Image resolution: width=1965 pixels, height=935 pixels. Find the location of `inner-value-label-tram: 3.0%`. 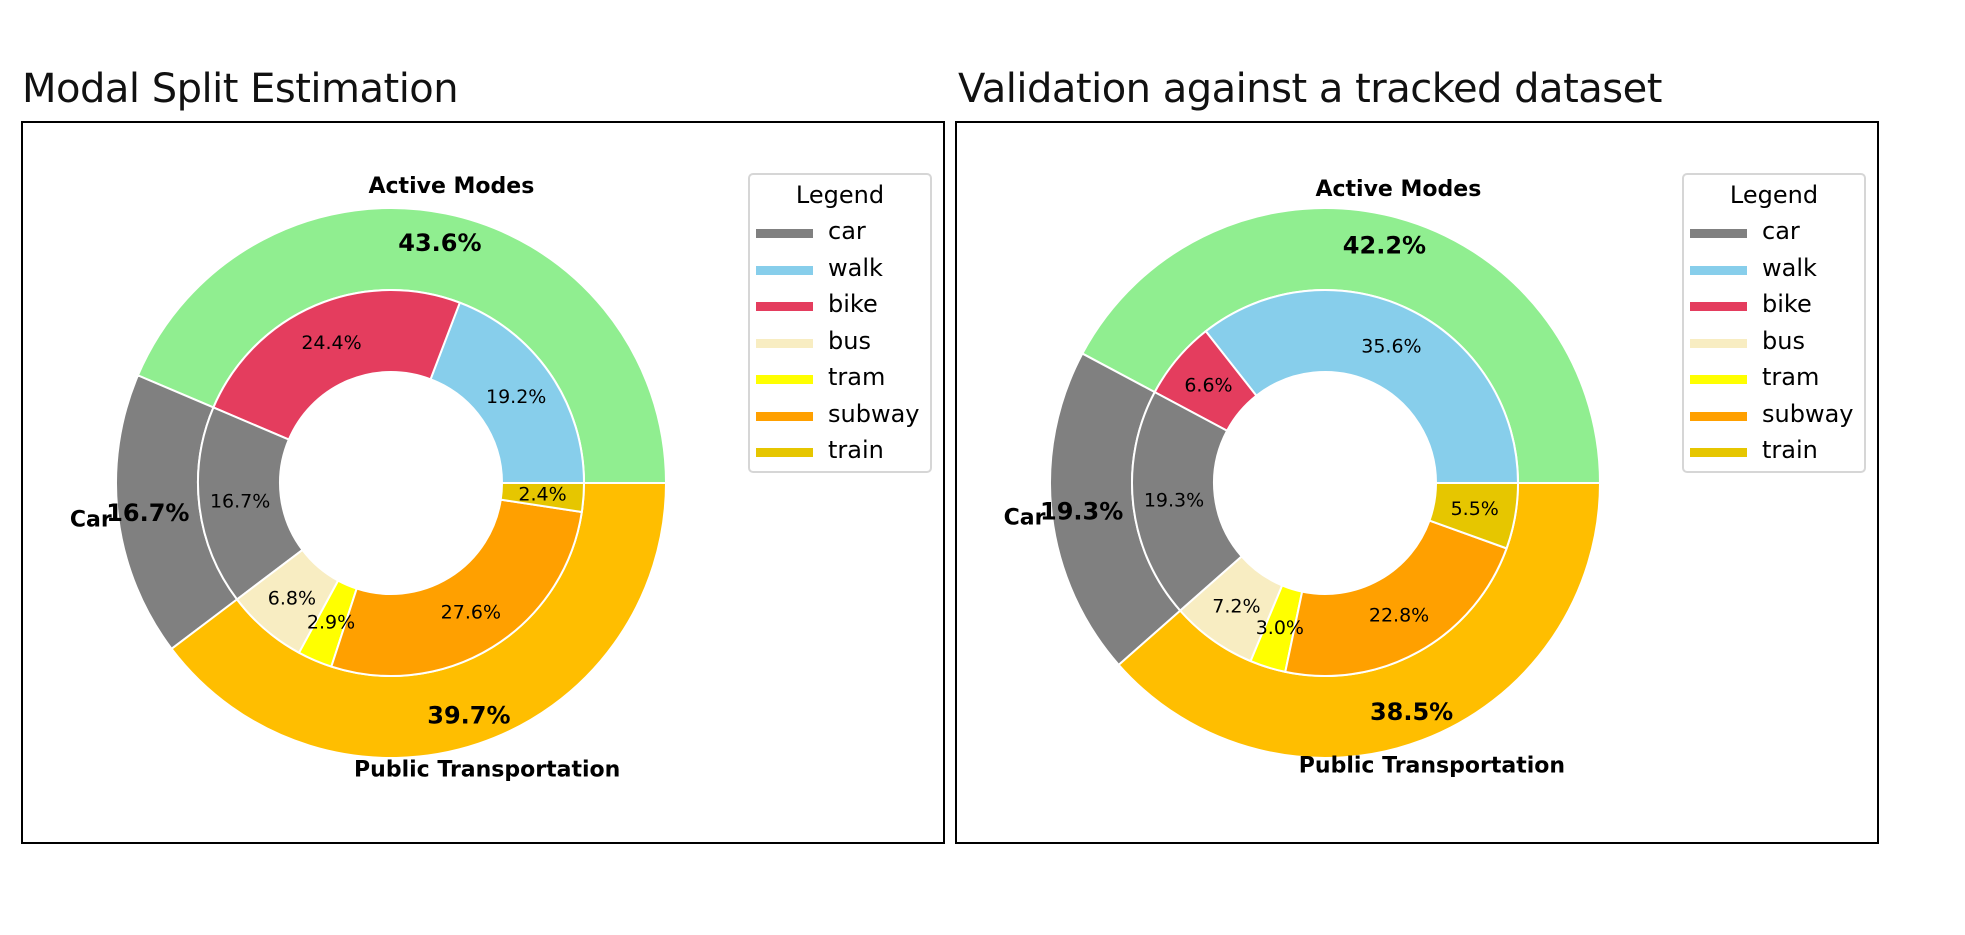

inner-value-label-tram: 3.0% is located at coordinates (1280, 628).